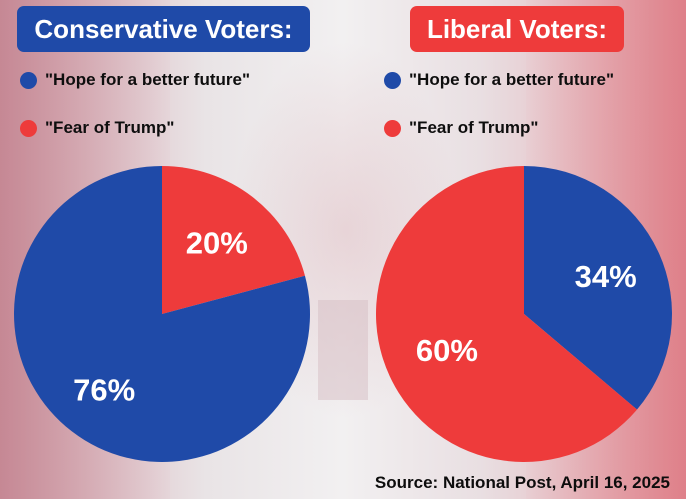 The height and width of the screenshot is (499, 686). What do you see at coordinates (522, 482) in the screenshot?
I see `source-credit: Source: National Post, April 16, 2025` at bounding box center [522, 482].